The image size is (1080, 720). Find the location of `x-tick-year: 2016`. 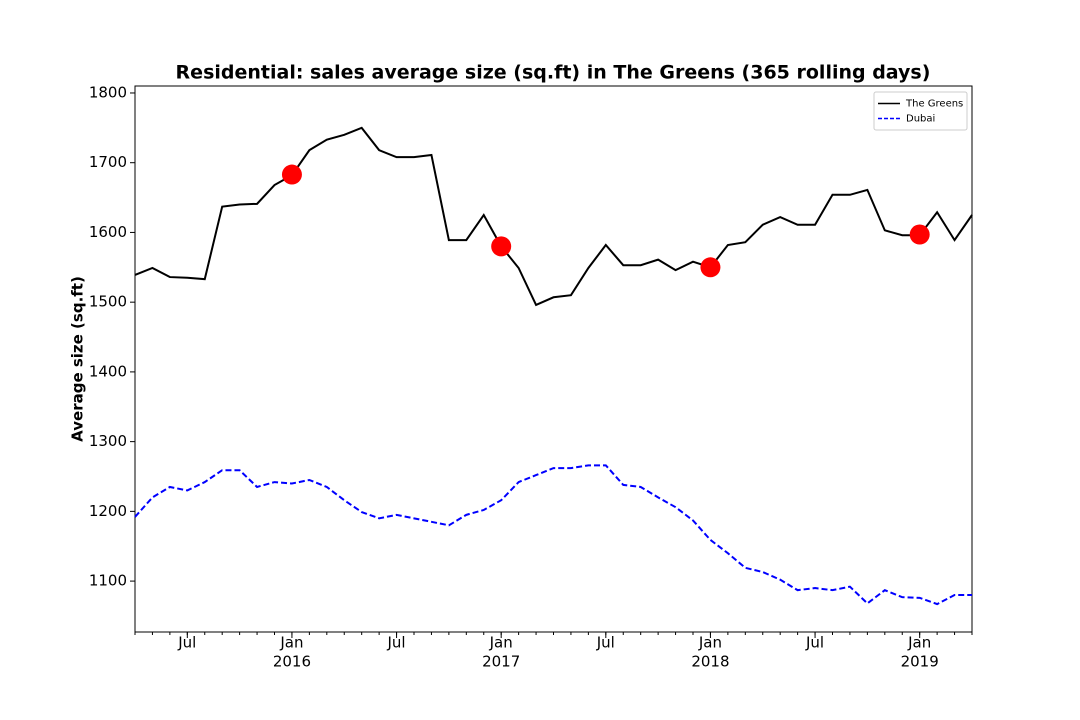

x-tick-year: 2016 is located at coordinates (292, 662).